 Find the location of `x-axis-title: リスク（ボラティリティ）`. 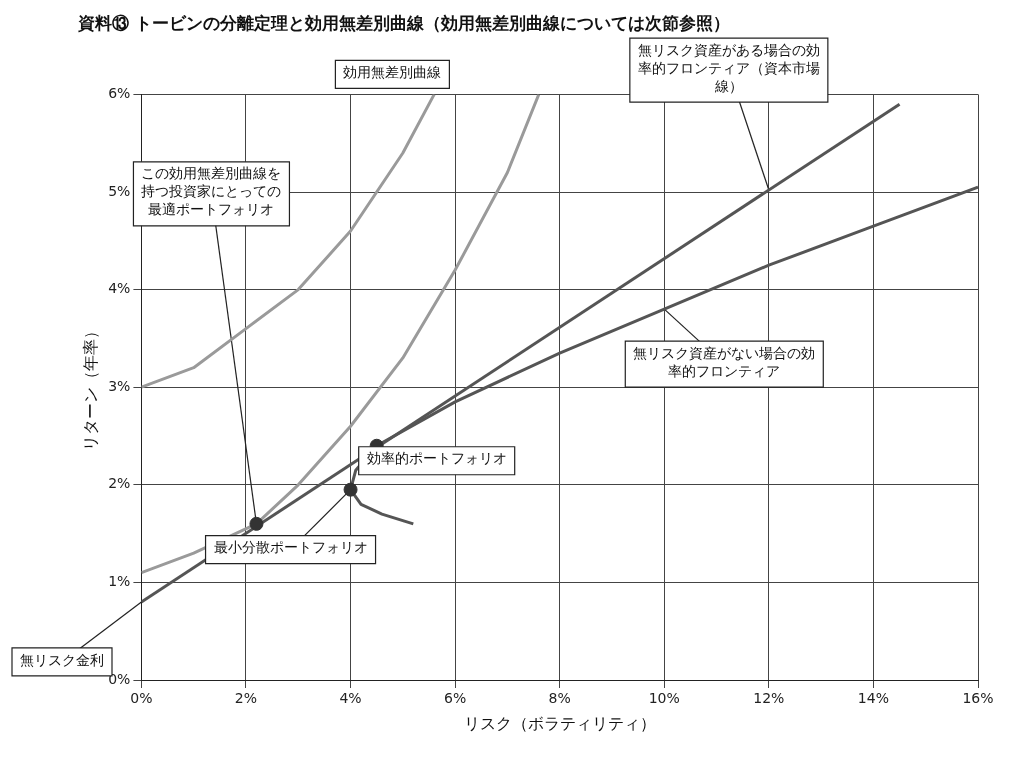

x-axis-title: リスク（ボラティリティ） is located at coordinates (559, 723).